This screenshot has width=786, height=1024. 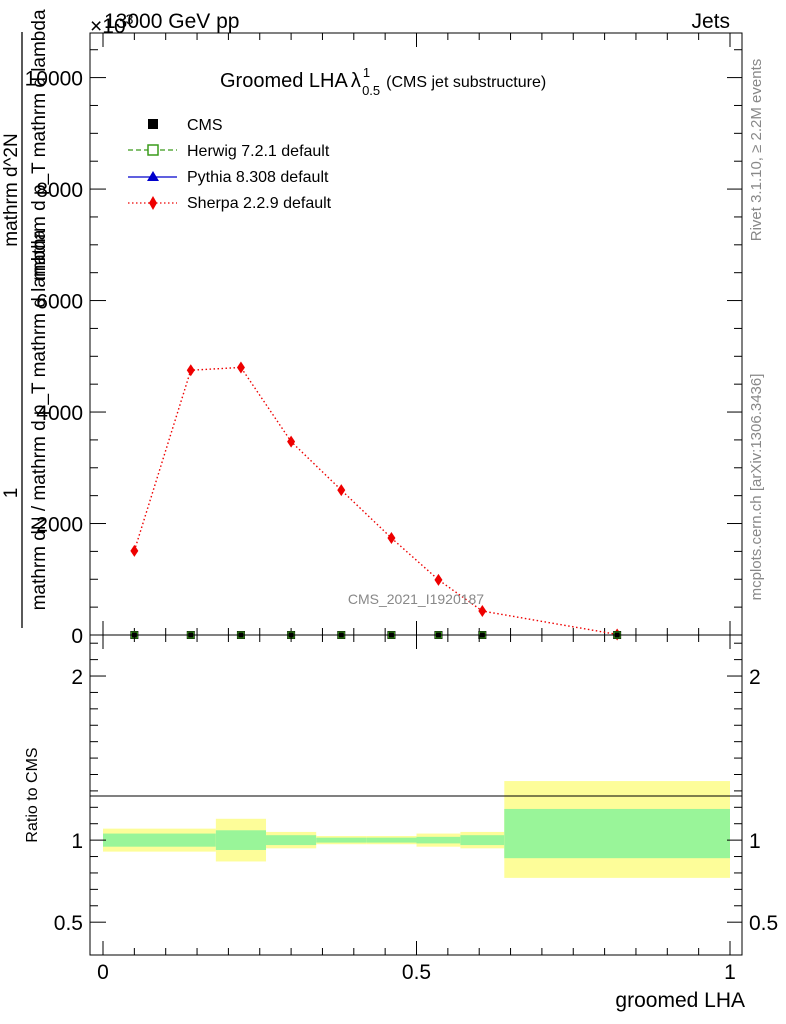 What do you see at coordinates (730, 972) in the screenshot?
I see `x-tick-label: 1` at bounding box center [730, 972].